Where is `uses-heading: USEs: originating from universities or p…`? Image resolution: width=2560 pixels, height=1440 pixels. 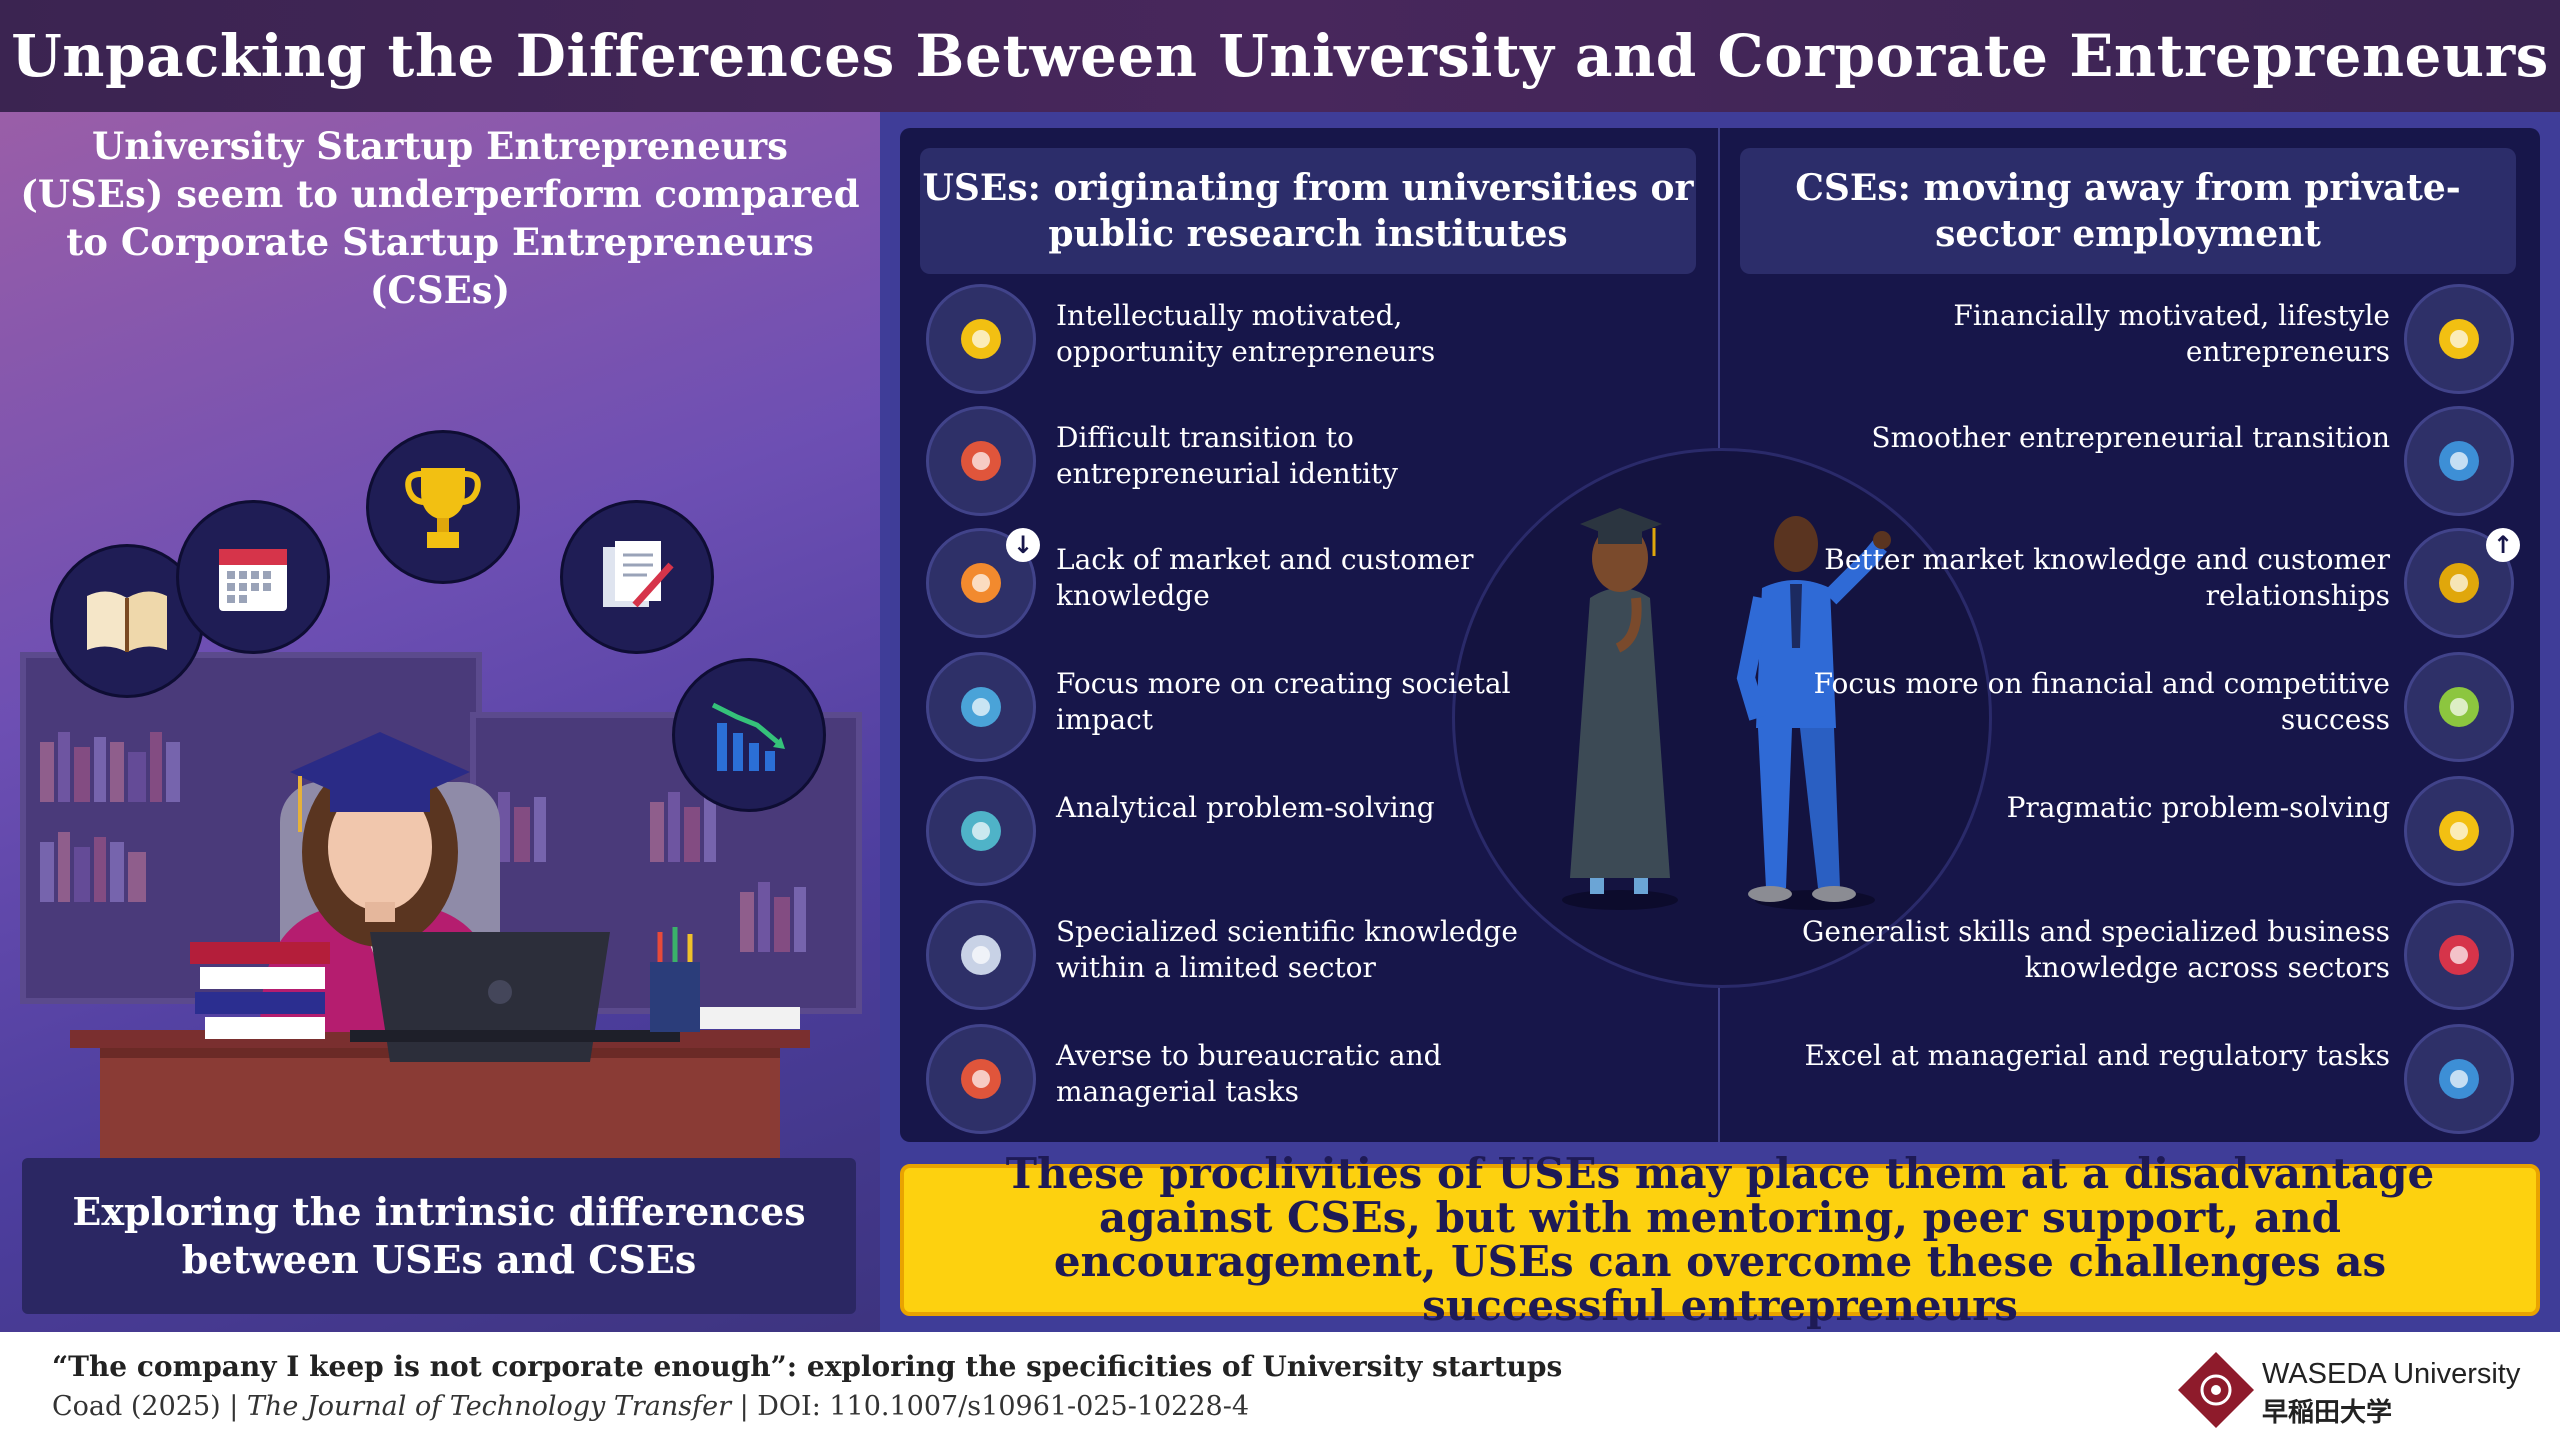 uses-heading: USEs: originating from universities or p… is located at coordinates (1308, 211).